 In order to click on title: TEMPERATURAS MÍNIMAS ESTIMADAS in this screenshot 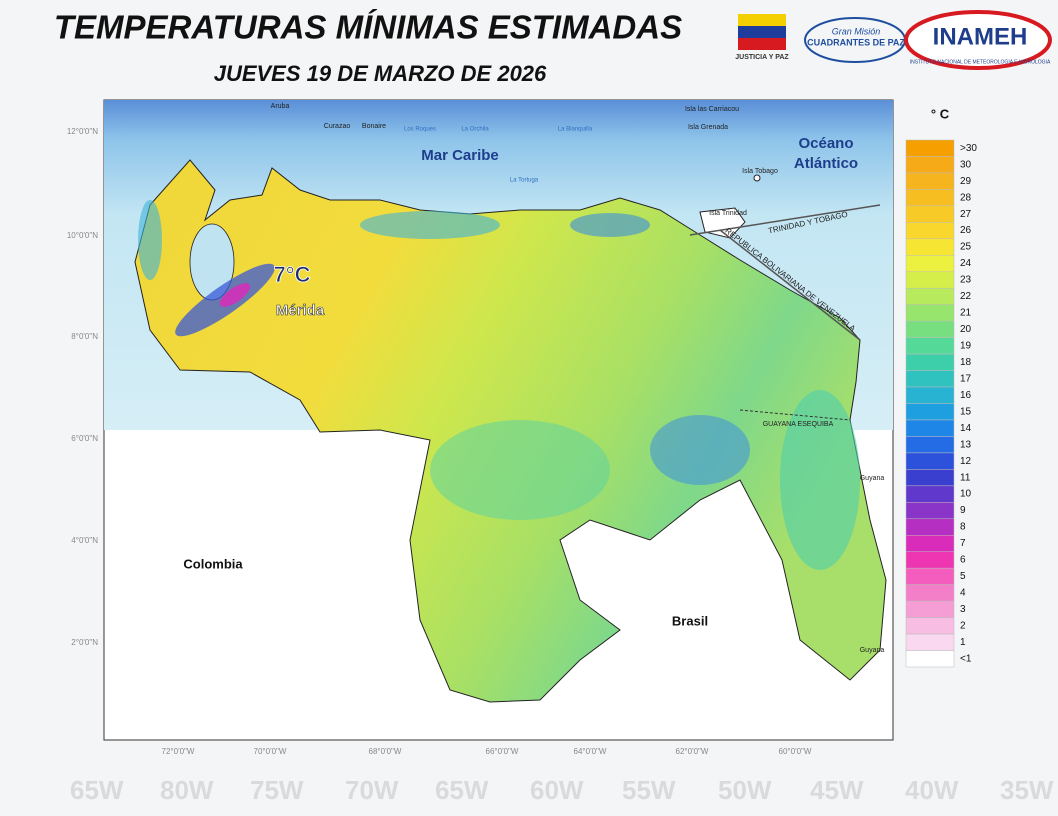, I will do `click(368, 27)`.